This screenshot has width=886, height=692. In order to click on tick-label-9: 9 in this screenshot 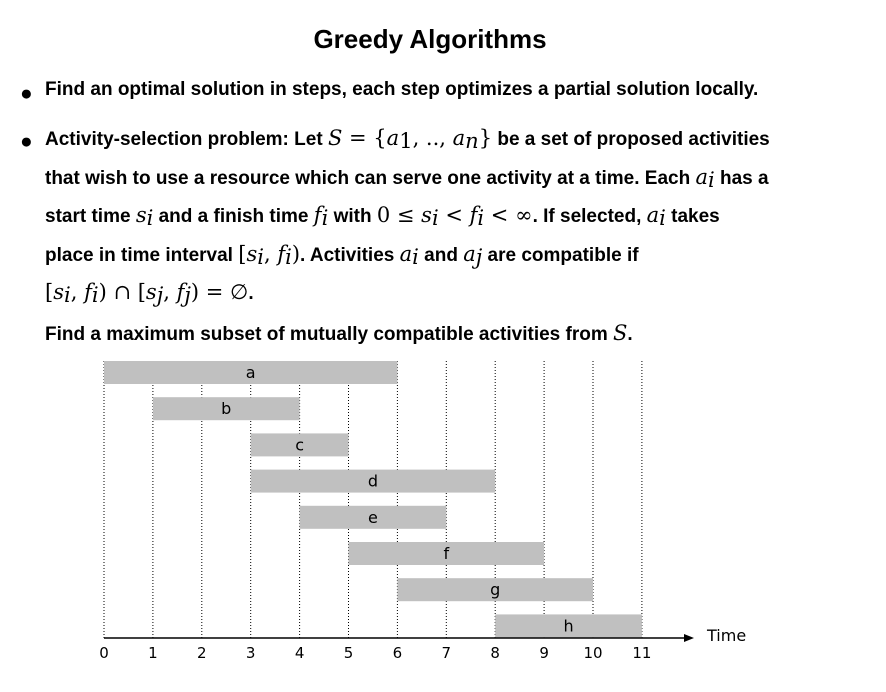, I will do `click(544, 653)`.